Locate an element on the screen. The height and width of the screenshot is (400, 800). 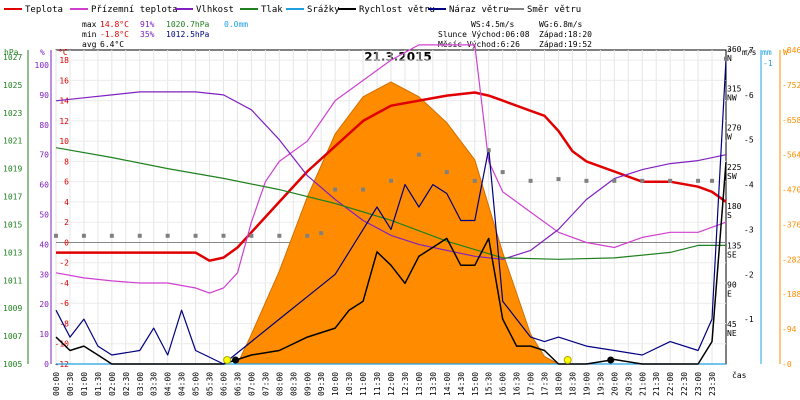
axis-label-w: W is located at coordinates (785, 52).